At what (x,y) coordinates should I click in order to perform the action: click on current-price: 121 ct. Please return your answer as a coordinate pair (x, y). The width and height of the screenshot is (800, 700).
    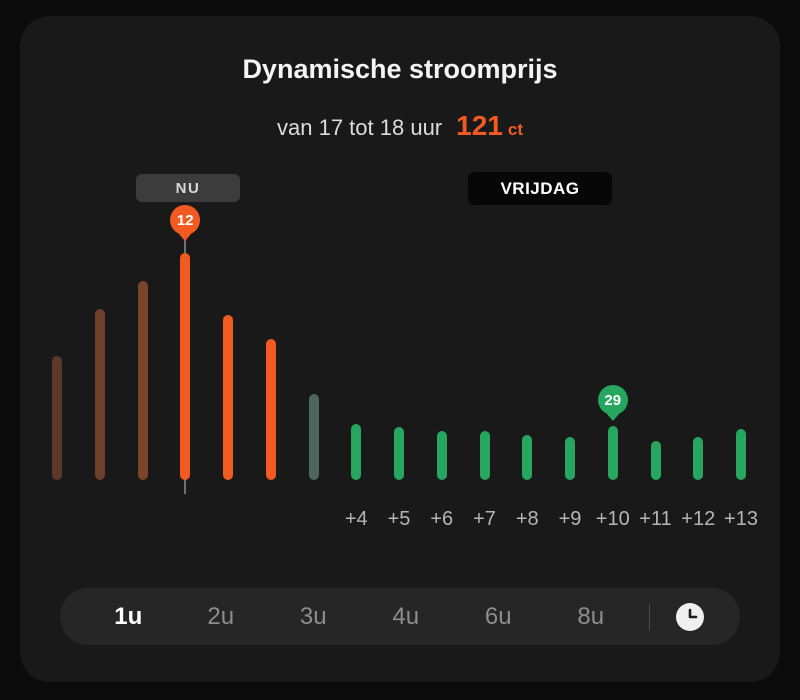
    Looking at the image, I should click on (489, 126).